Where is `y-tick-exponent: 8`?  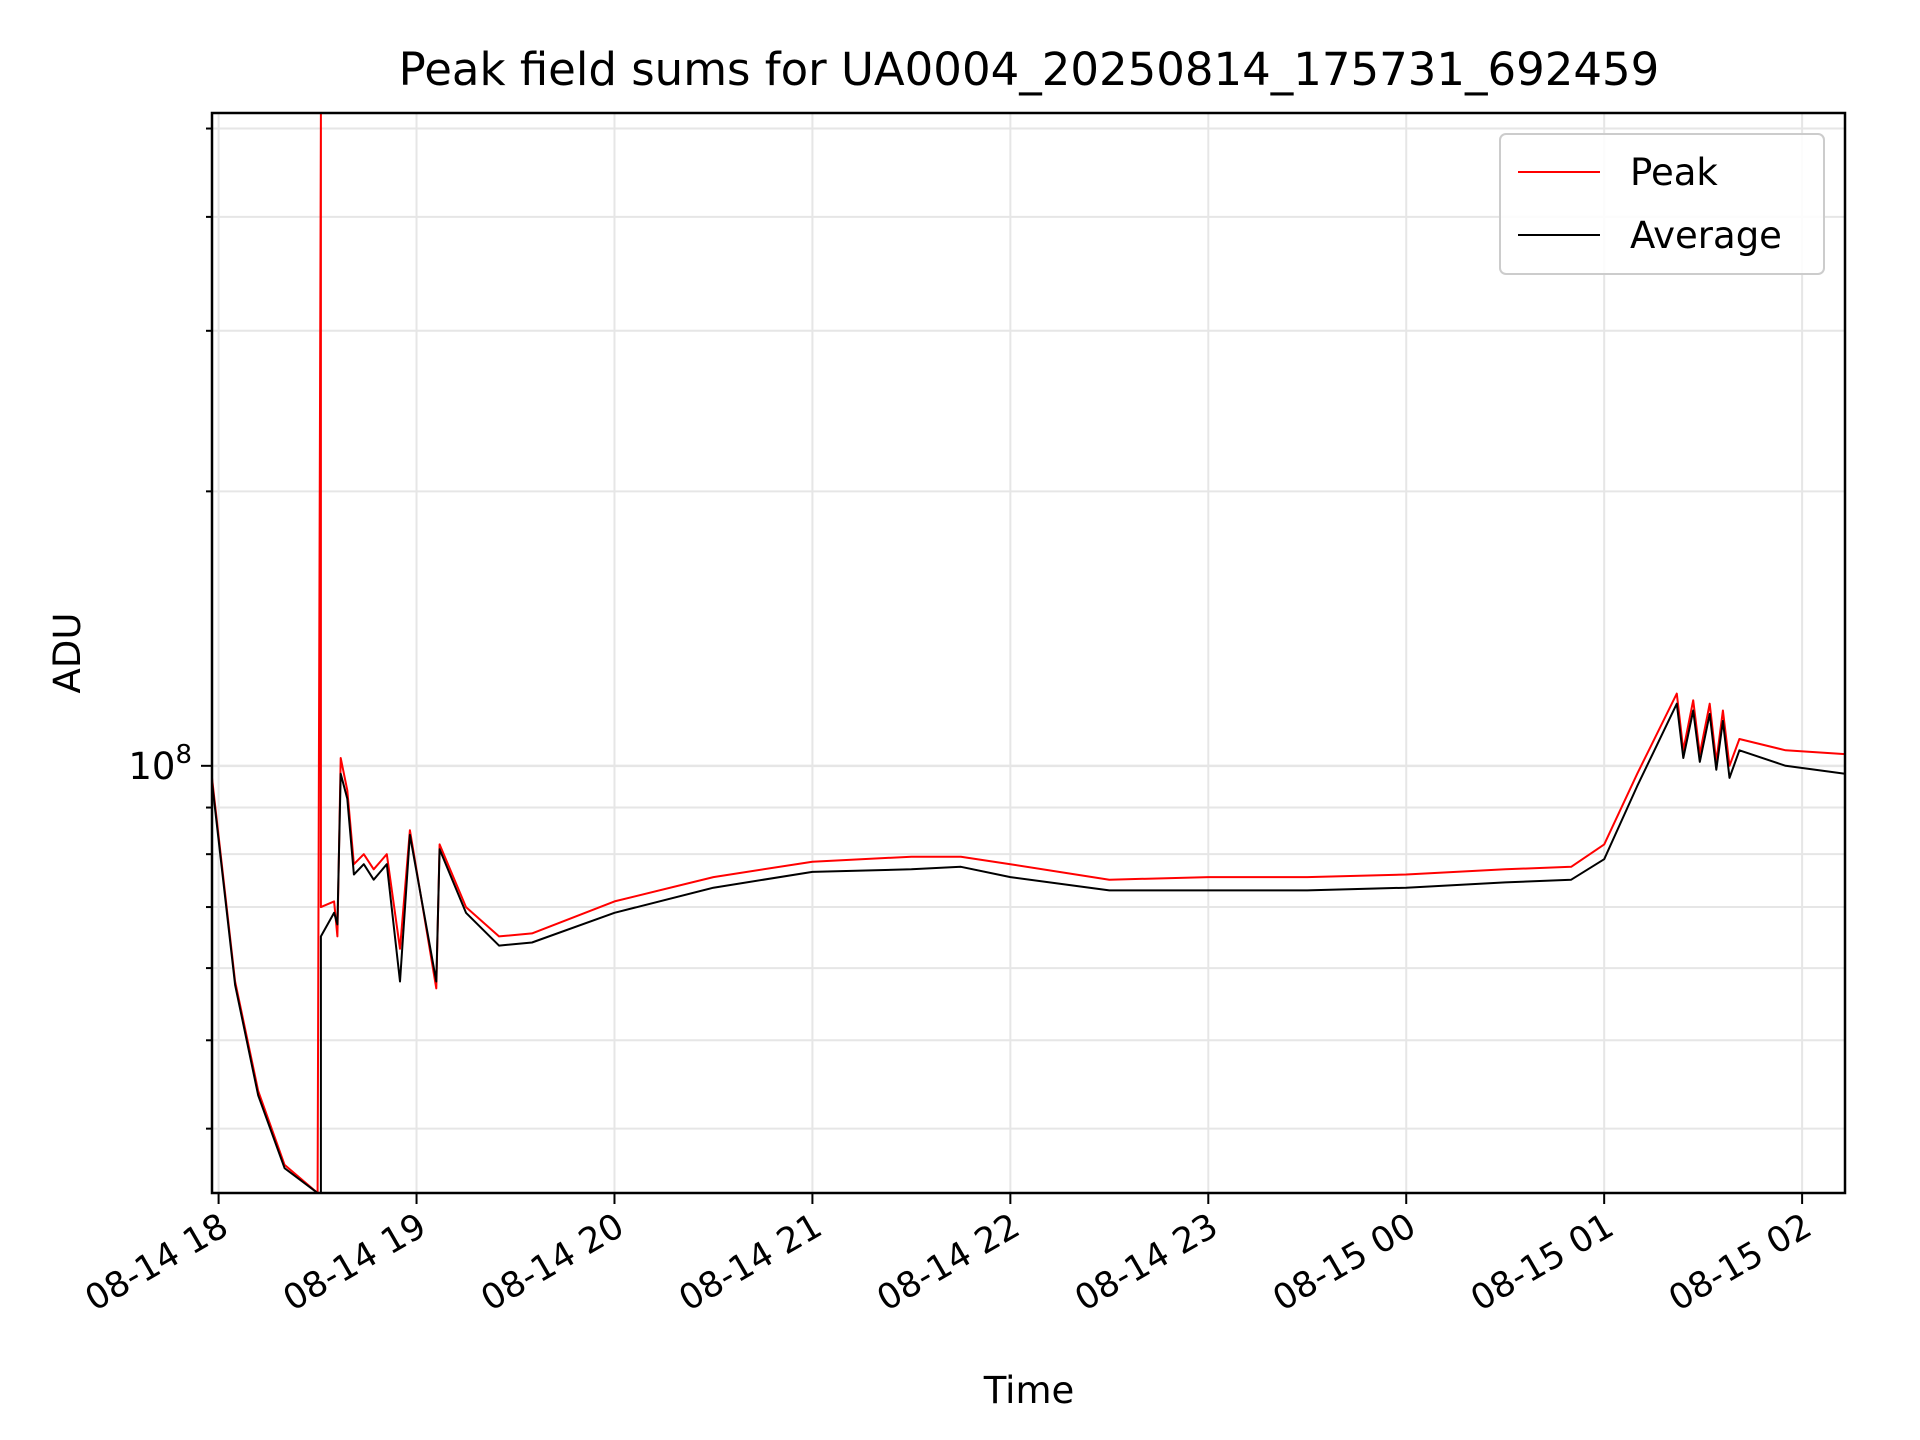
y-tick-exponent: 8 is located at coordinates (183, 755).